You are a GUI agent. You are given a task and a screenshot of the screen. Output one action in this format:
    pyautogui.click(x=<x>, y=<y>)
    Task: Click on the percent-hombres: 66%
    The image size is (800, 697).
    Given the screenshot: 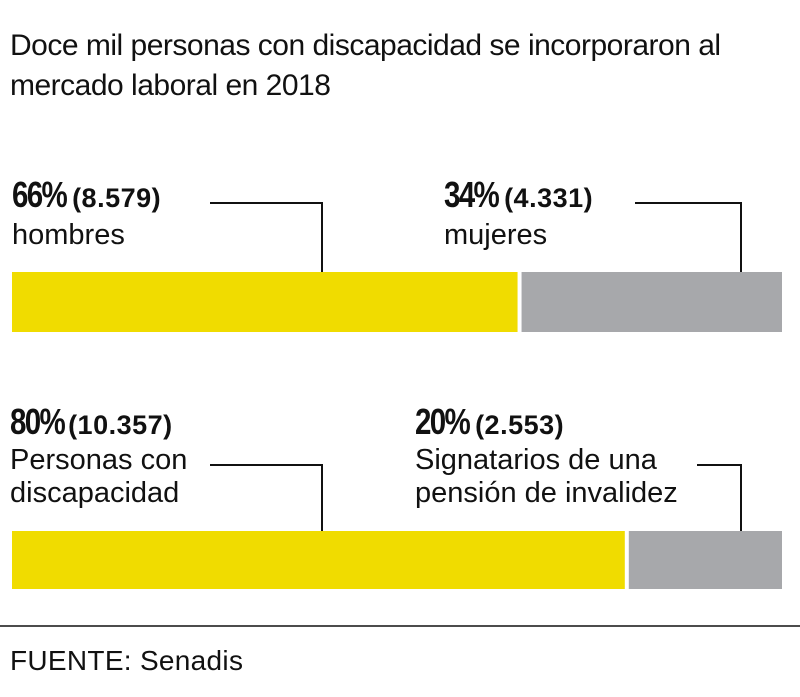 What is the action you would take?
    pyautogui.click(x=40, y=194)
    